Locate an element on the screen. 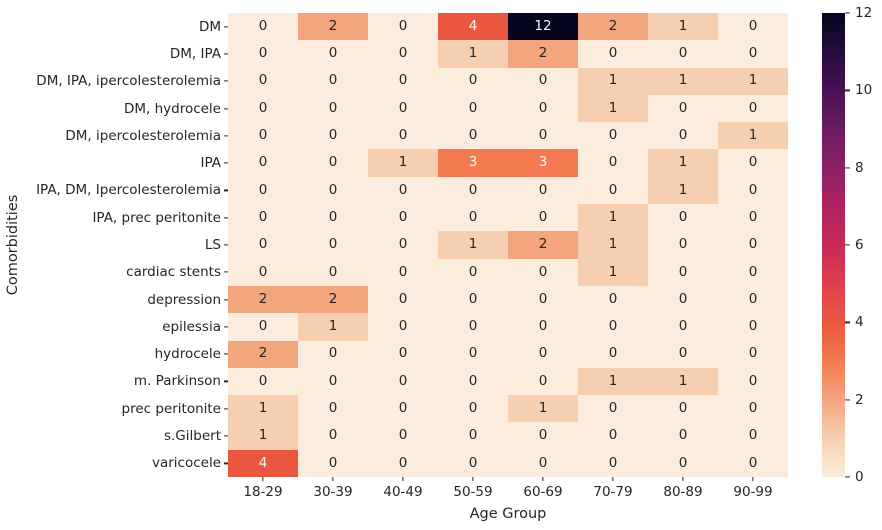 The image size is (882, 530). colorbar-tick-label: 2 is located at coordinates (859, 399).